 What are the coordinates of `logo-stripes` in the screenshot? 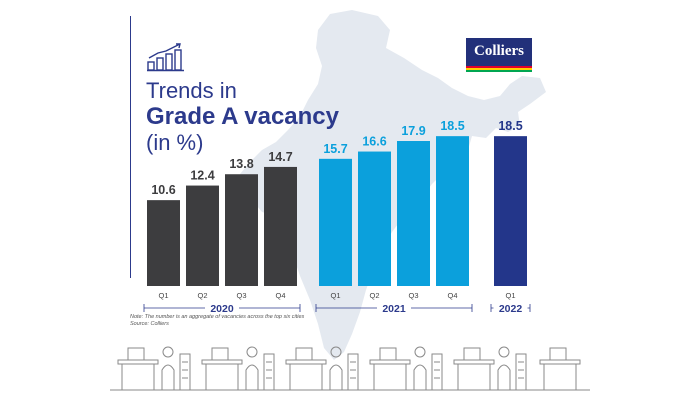 It's located at (499, 69).